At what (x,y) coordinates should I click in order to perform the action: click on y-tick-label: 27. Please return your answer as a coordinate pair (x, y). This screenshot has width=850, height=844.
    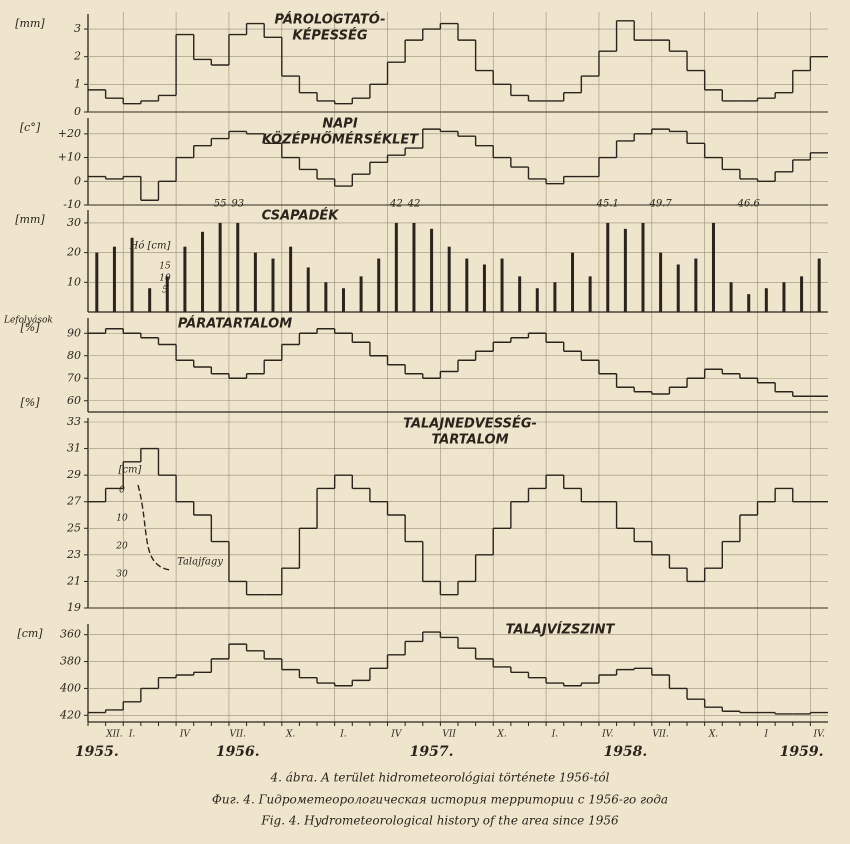
    Looking at the image, I should click on (73, 501).